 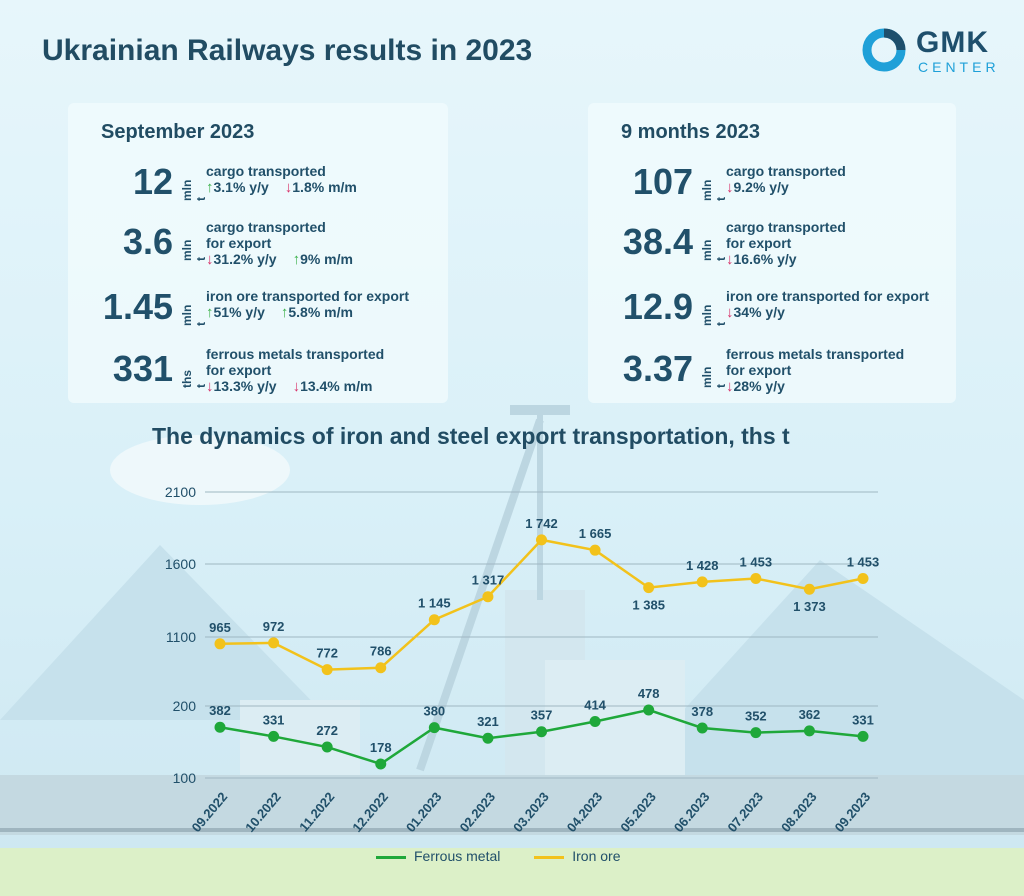 What do you see at coordinates (846, 171) in the screenshot?
I see `stat-description: cargo transported` at bounding box center [846, 171].